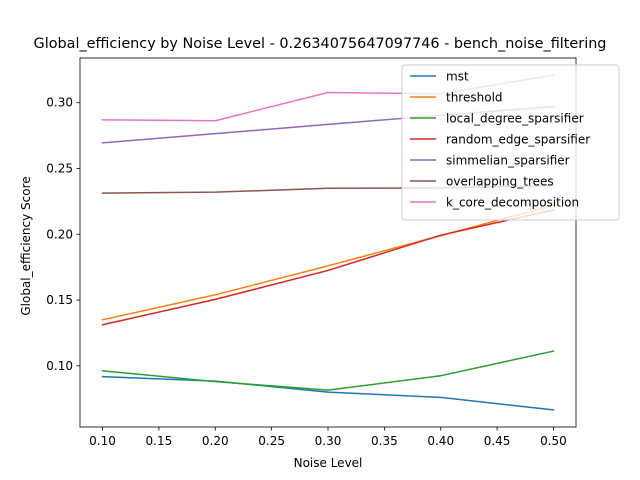 The width and height of the screenshot is (640, 480). Describe the element at coordinates (26, 245) in the screenshot. I see `y-axis-label: Global_efficiency Score` at that location.